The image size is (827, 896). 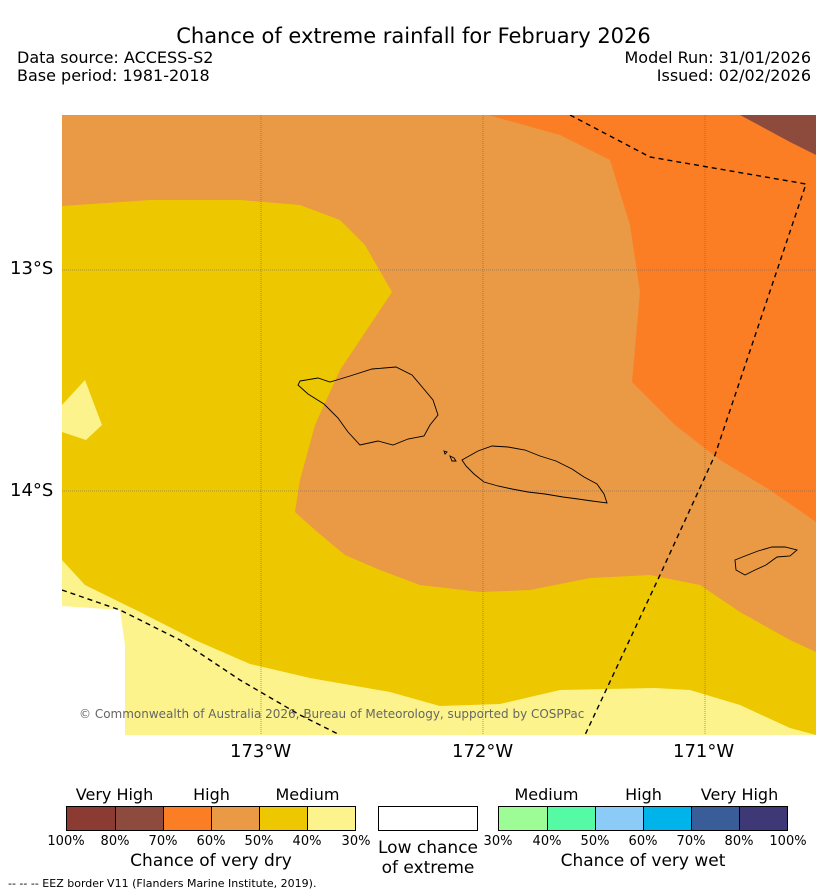 What do you see at coordinates (115, 57) in the screenshot?
I see `data-source-label: Data source: ACCESS-S2` at bounding box center [115, 57].